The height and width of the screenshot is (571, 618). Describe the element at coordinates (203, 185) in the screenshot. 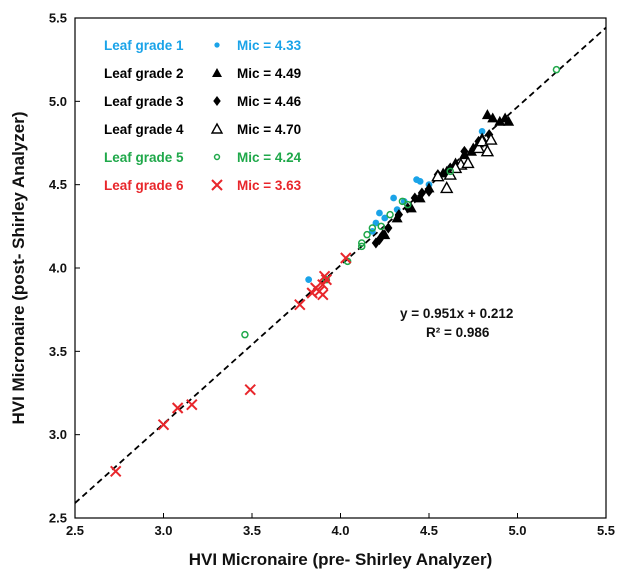

I see `legend-item-leaf-grade-6: Leaf grade 6 Mic = 3.63` at that location.